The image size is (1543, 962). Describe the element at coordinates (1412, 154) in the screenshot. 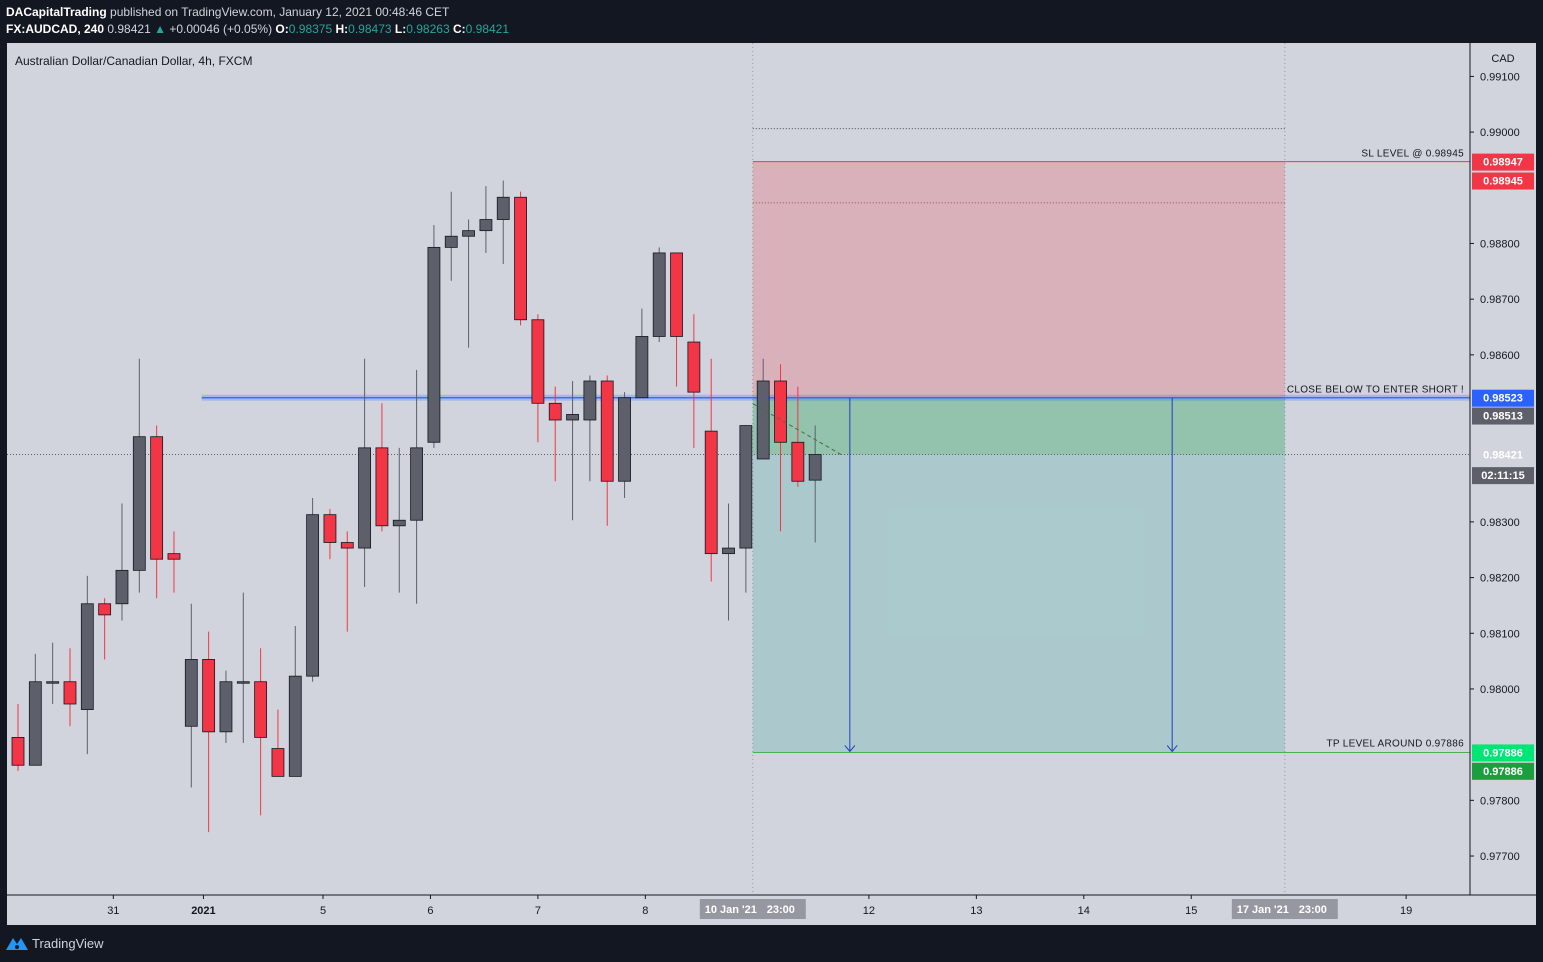

I see `sl-level-note: SL LEVEL @ 0.98945` at that location.